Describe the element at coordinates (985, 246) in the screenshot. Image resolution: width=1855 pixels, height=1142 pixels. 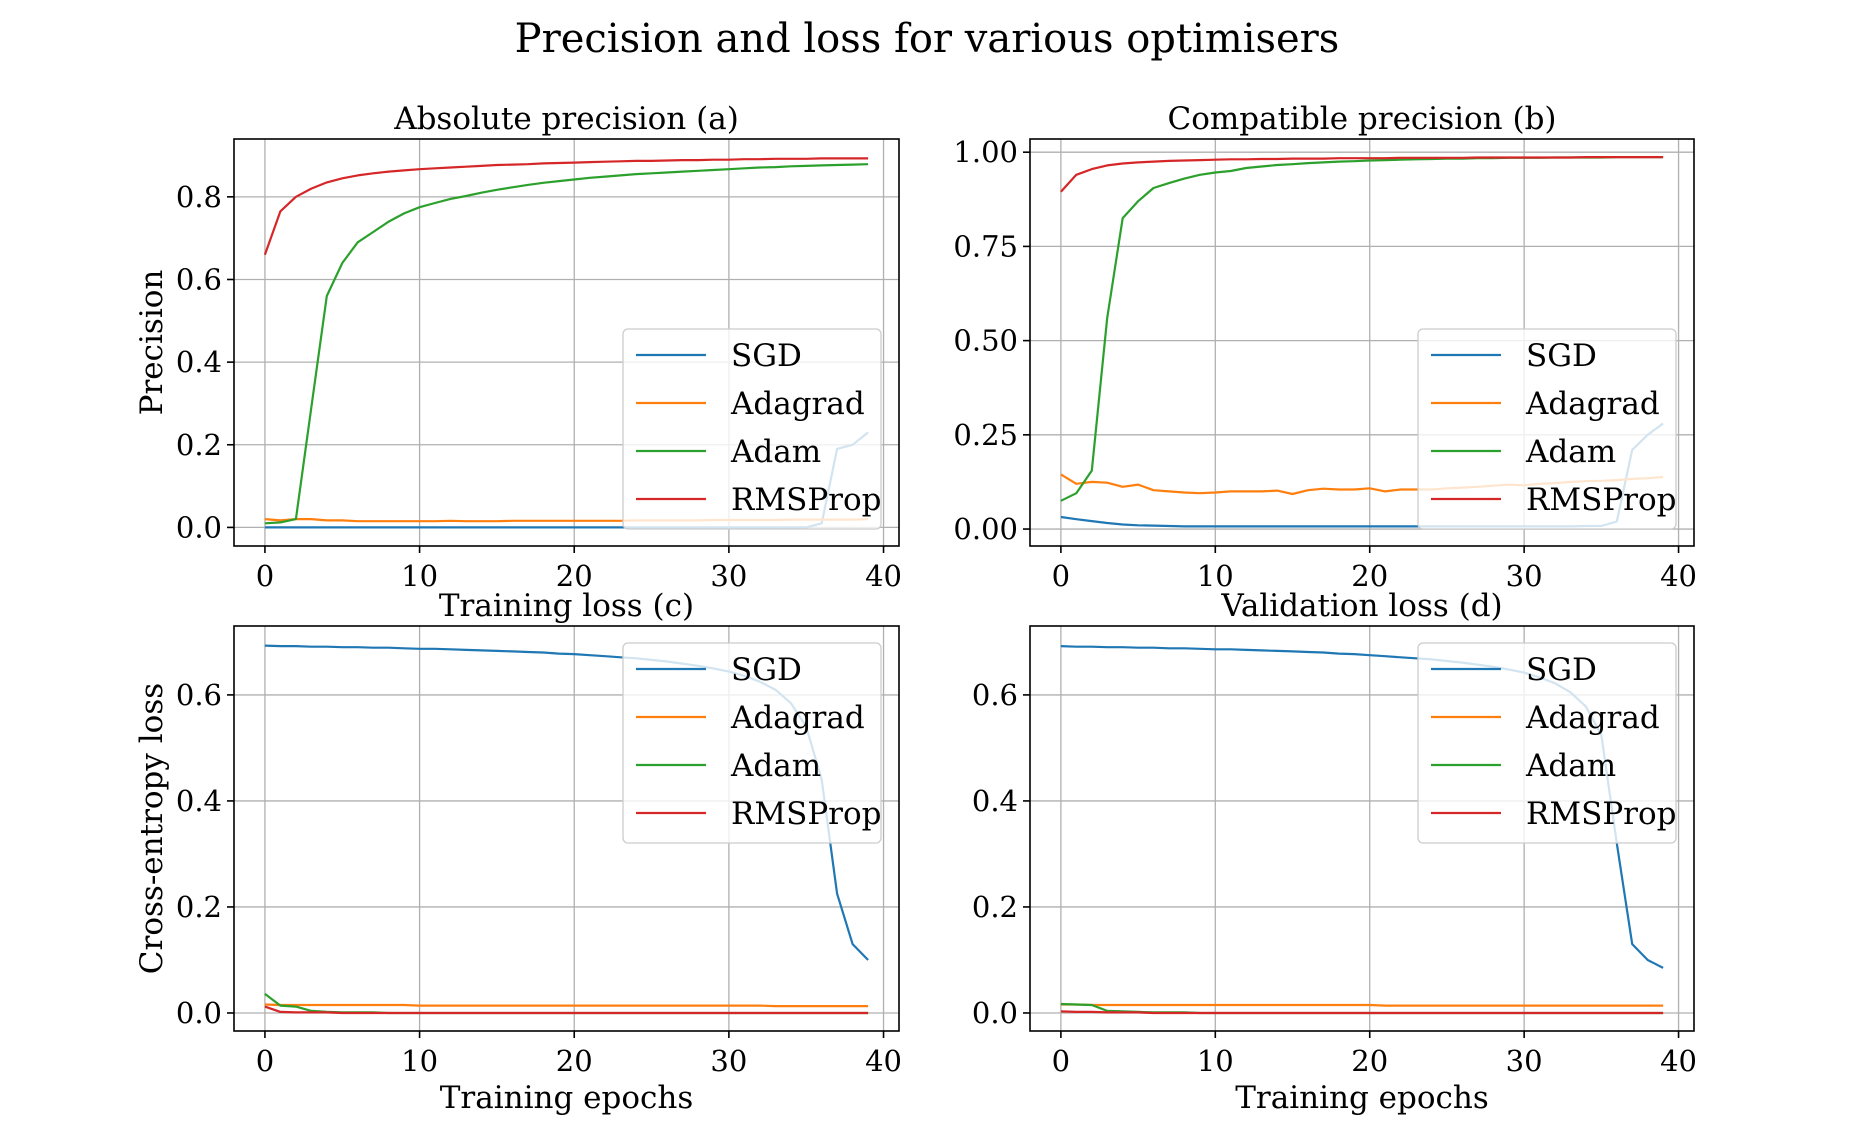
I see `y-tick-label: 0.75` at that location.